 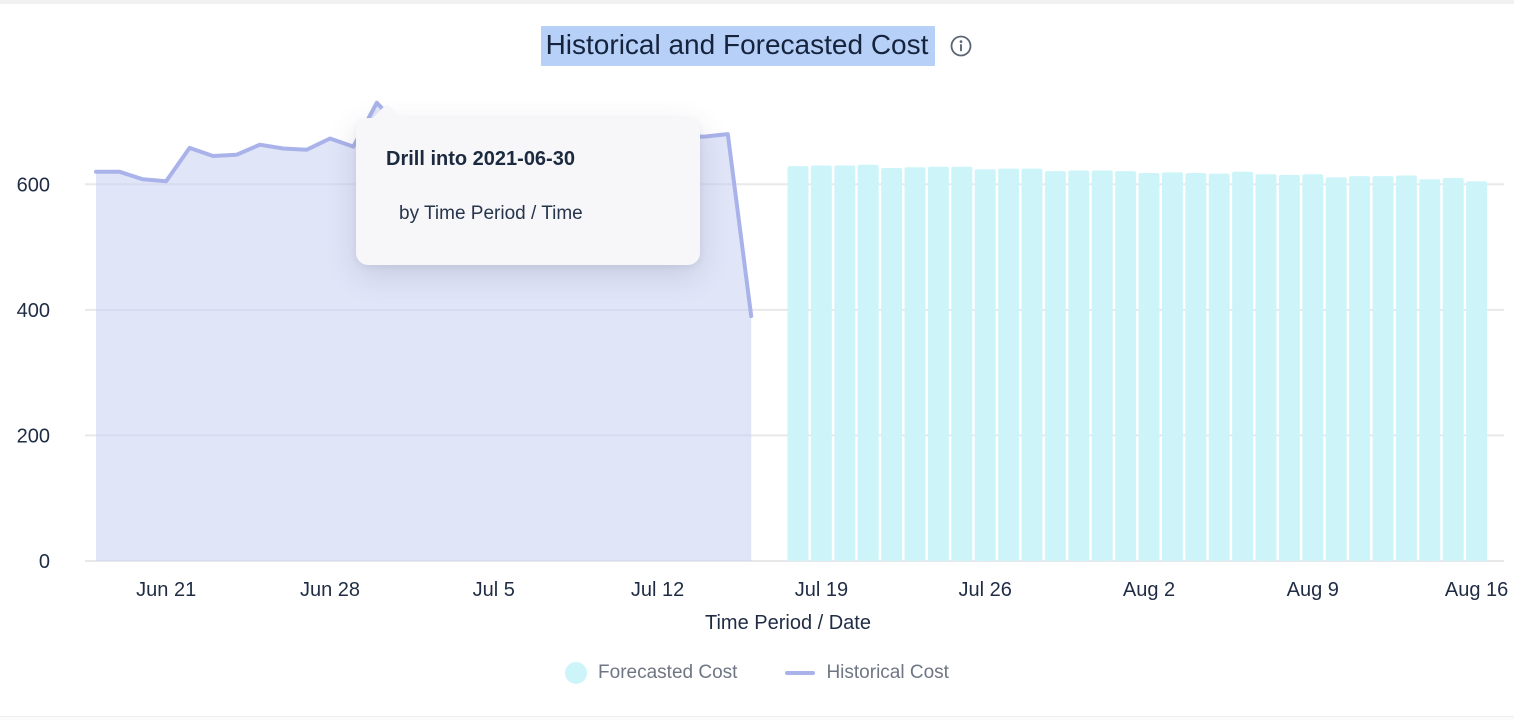 What do you see at coordinates (1149, 590) in the screenshot?
I see `x-tick-label: Aug 2` at bounding box center [1149, 590].